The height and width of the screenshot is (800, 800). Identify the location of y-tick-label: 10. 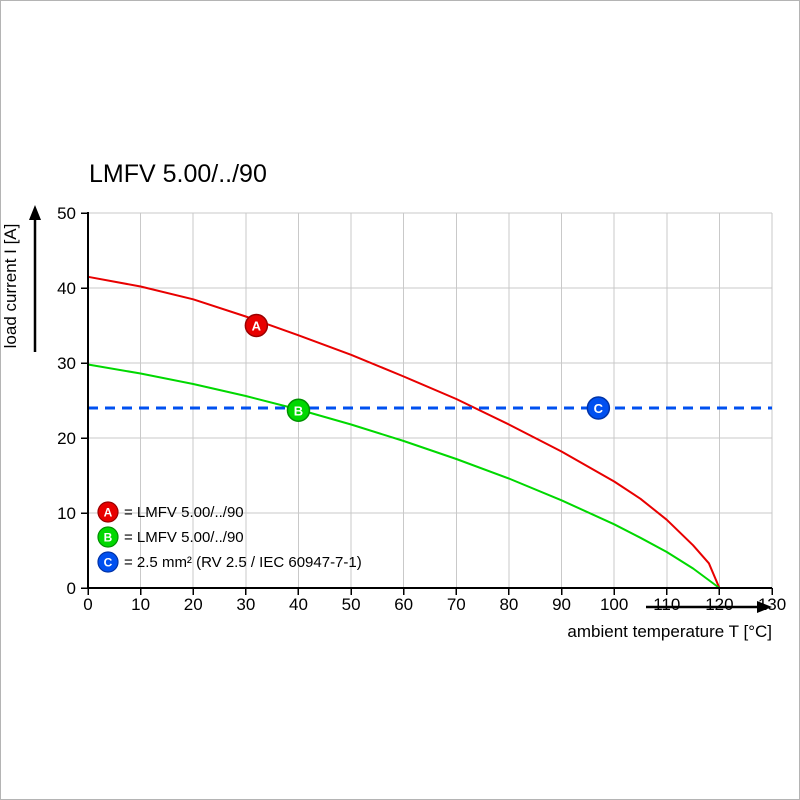
(66, 513).